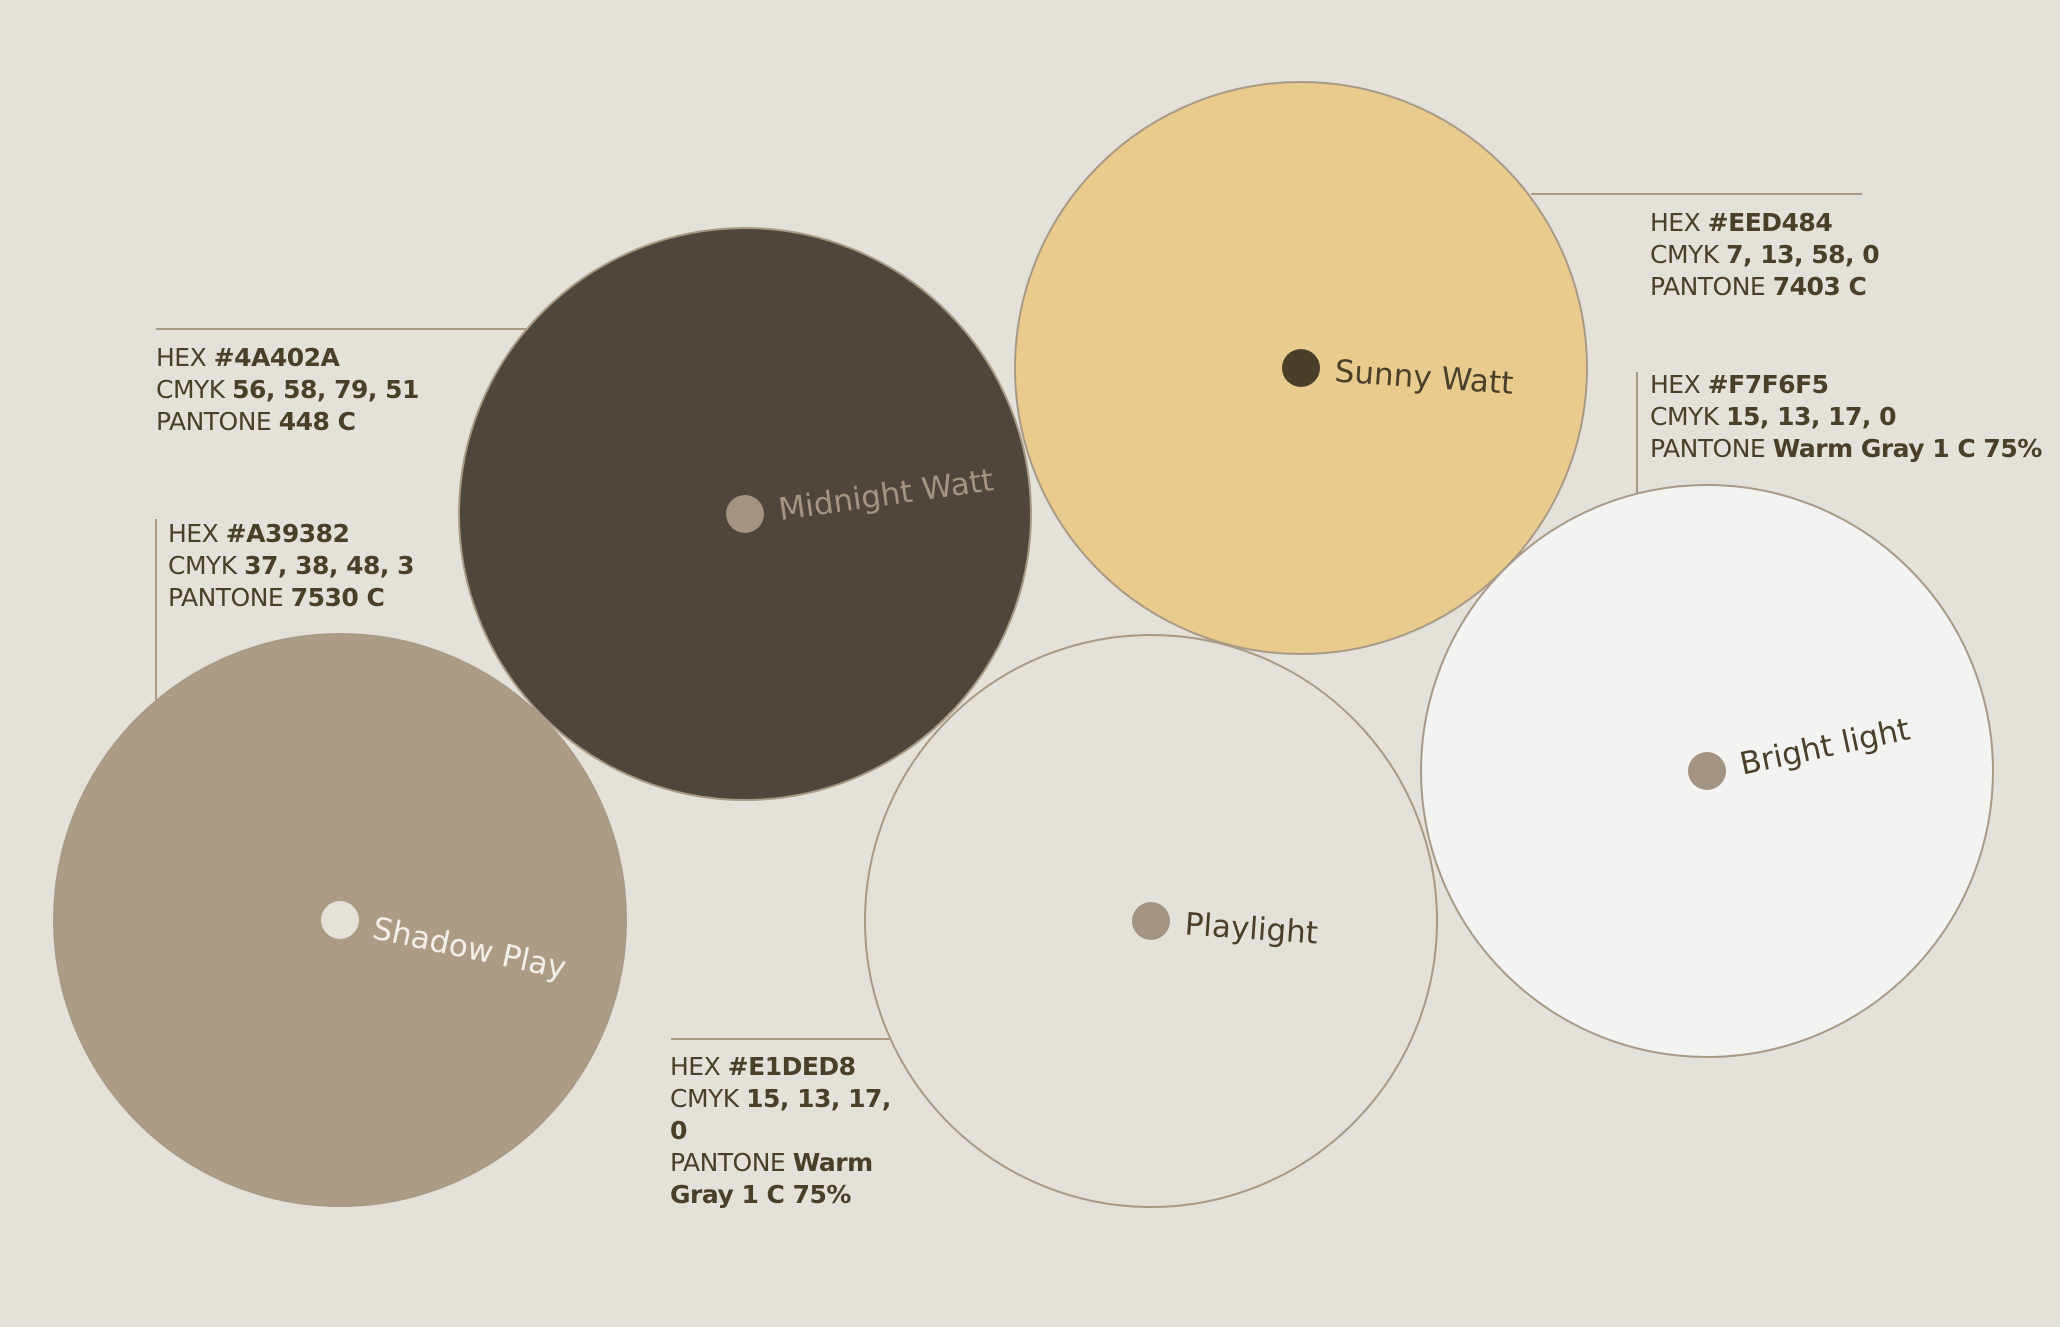 This screenshot has width=2060, height=1327. Describe the element at coordinates (1768, 384) in the screenshot. I see `hex-value: #F7F6F5` at that location.